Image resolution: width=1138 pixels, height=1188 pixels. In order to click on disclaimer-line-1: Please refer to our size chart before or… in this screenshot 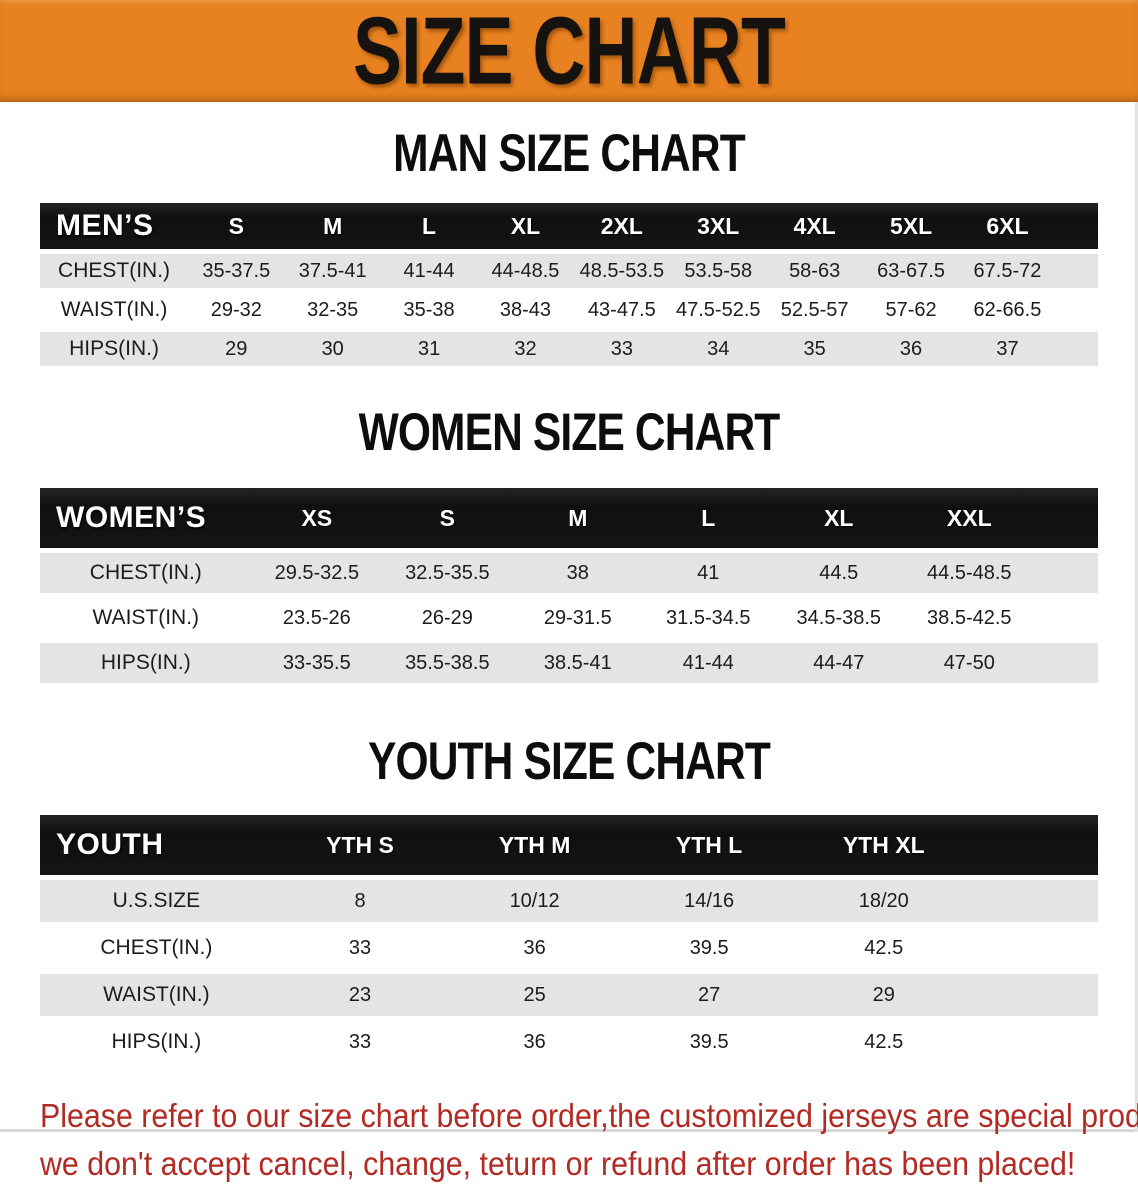, I will do `click(589, 1115)`.